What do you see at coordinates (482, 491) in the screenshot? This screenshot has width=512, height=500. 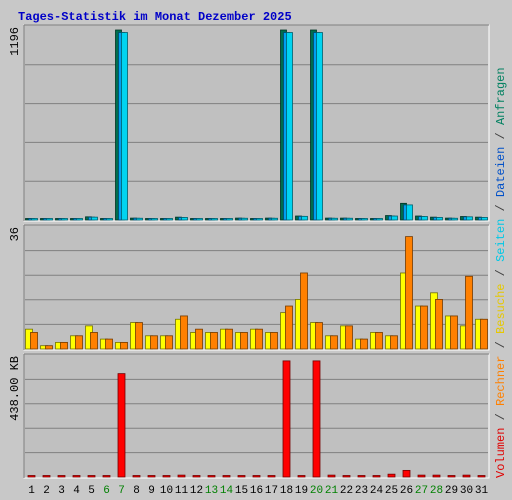 I see `x-tick-label: 31` at bounding box center [482, 491].